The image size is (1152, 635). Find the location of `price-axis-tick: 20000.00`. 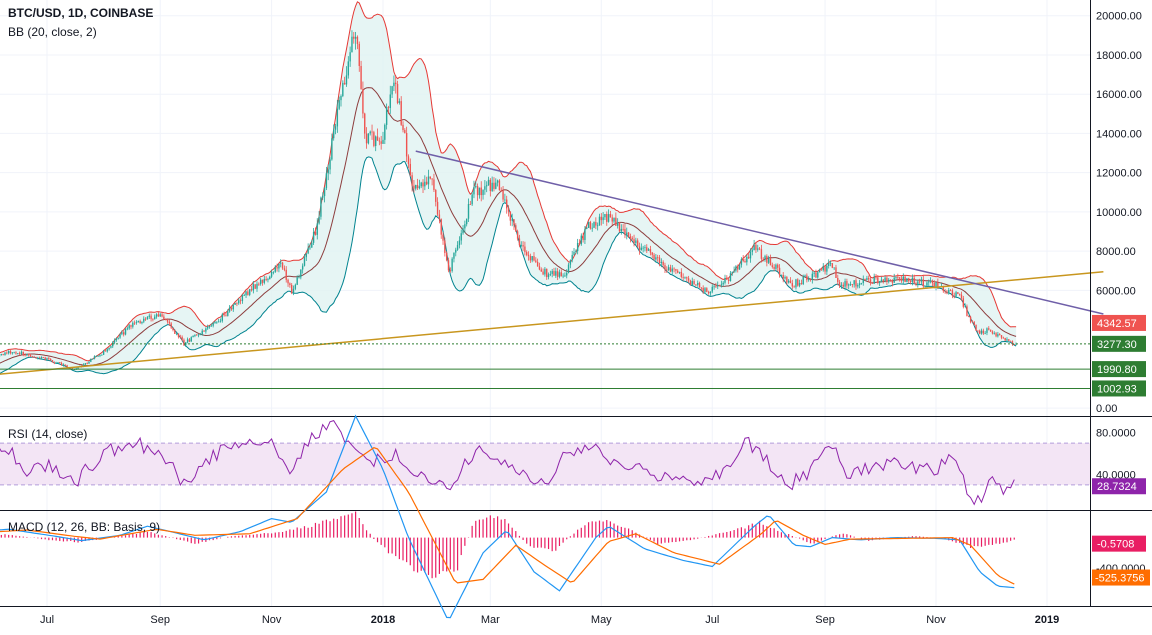

price-axis-tick: 20000.00 is located at coordinates (1119, 17).